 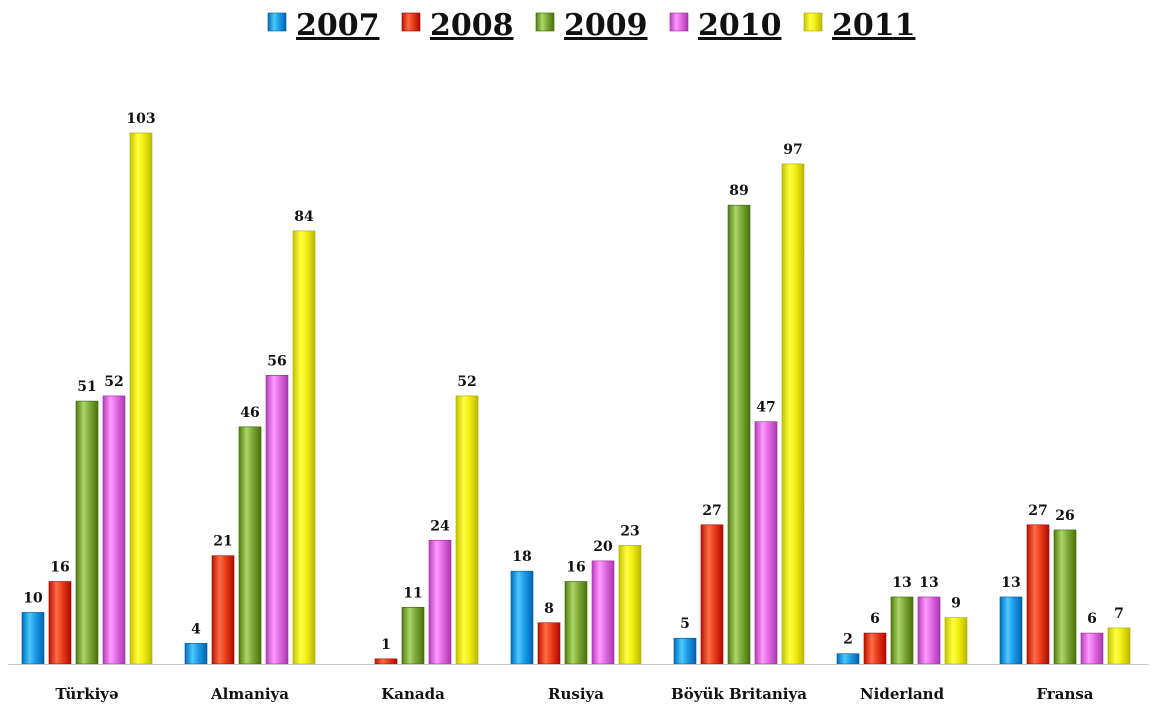 I want to click on bar-2011-boyuk-britaniya, so click(x=793, y=414).